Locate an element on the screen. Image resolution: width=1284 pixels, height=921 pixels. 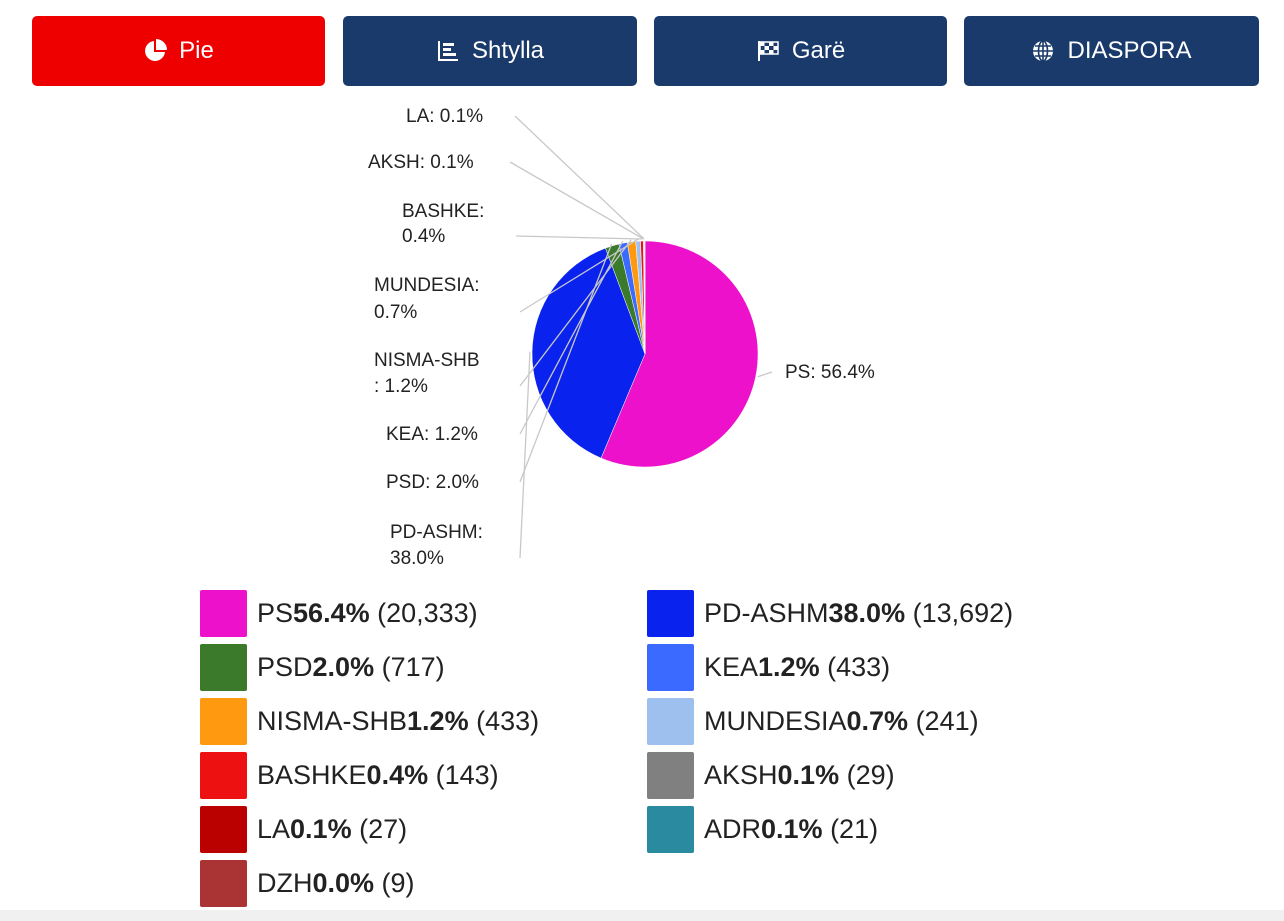
leader-line-aksh is located at coordinates (576, 200).